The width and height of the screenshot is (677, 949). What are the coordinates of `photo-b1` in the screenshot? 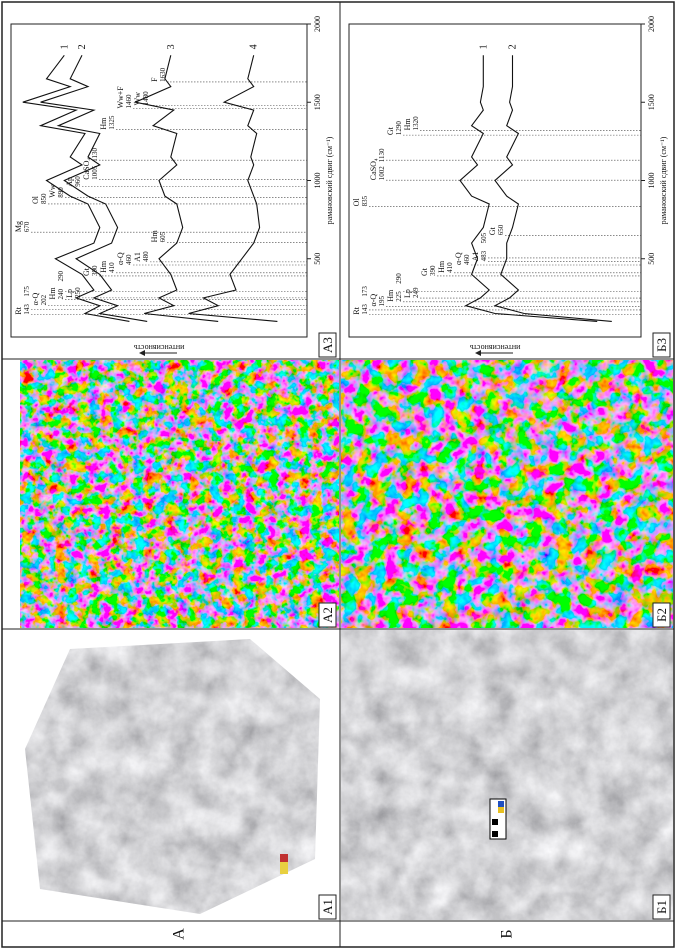 It's located at (507, 775).